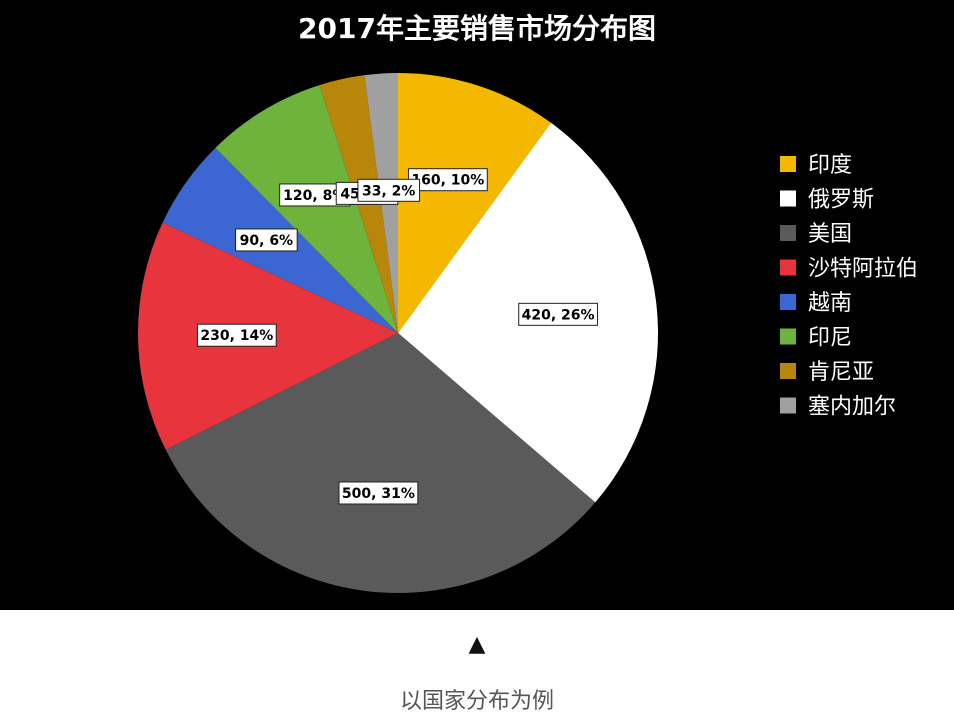 This screenshot has width=954, height=724. What do you see at coordinates (830, 303) in the screenshot?
I see `legend-label: 越南` at bounding box center [830, 303].